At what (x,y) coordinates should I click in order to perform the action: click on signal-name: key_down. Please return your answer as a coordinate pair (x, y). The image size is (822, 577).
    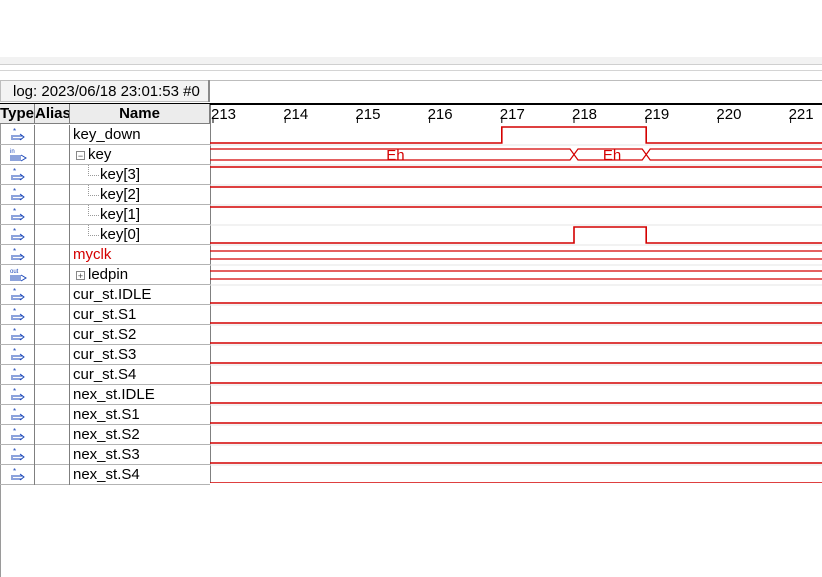
    Looking at the image, I should click on (107, 134).